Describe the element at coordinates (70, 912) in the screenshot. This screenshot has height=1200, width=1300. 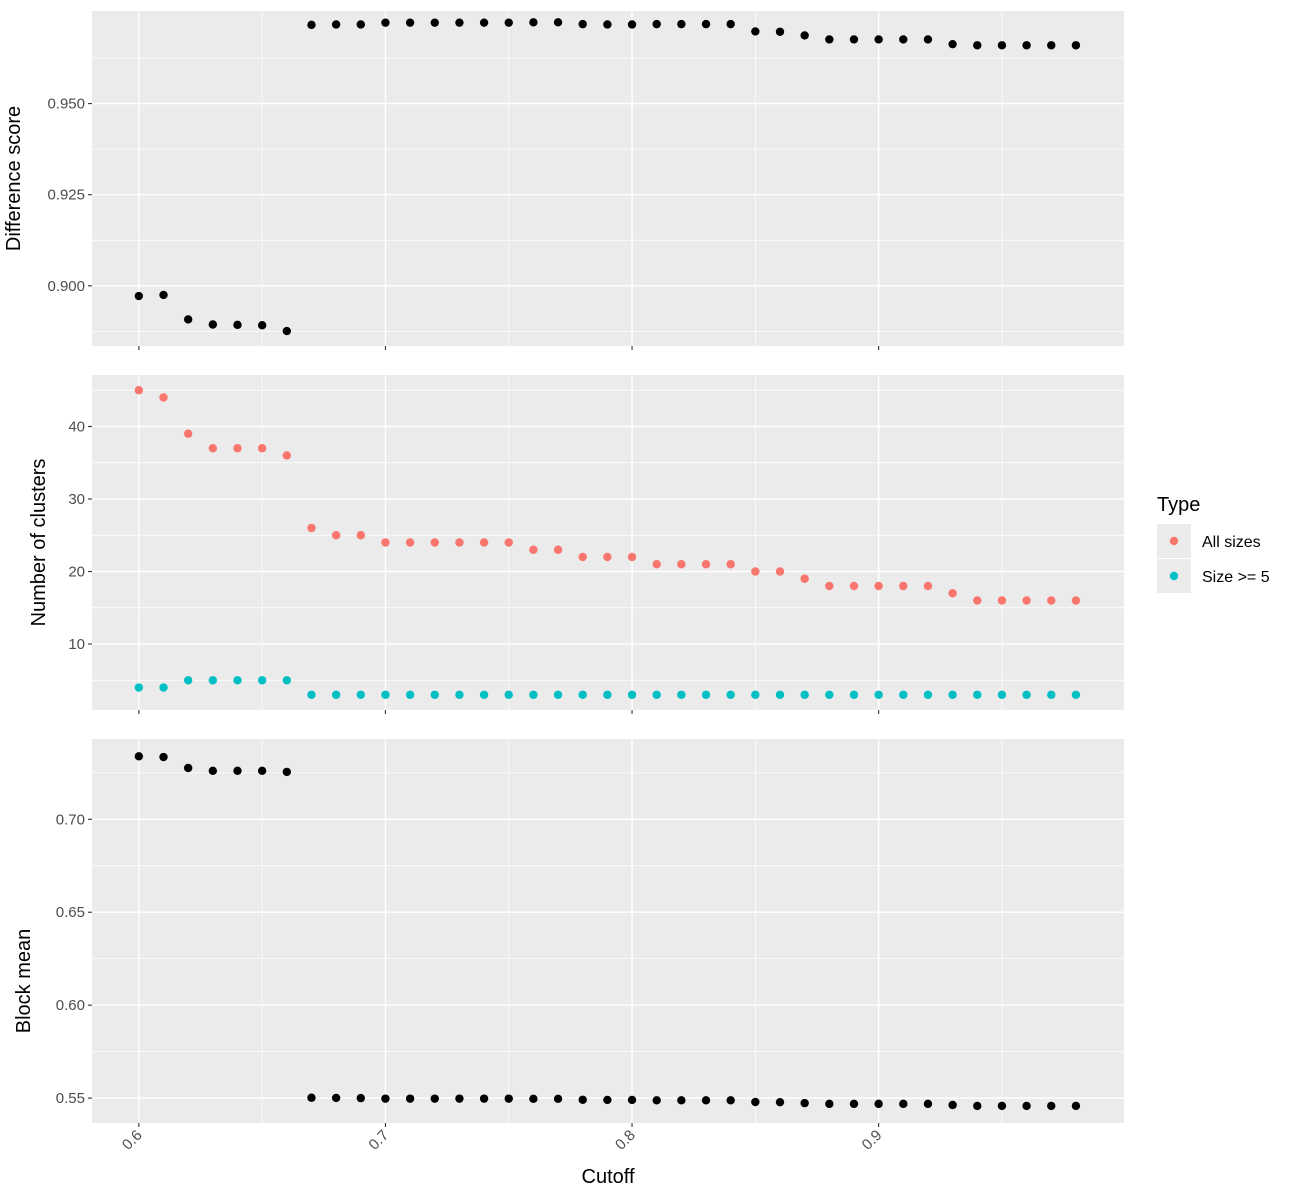
I see `y-tick-label: 0.65` at that location.